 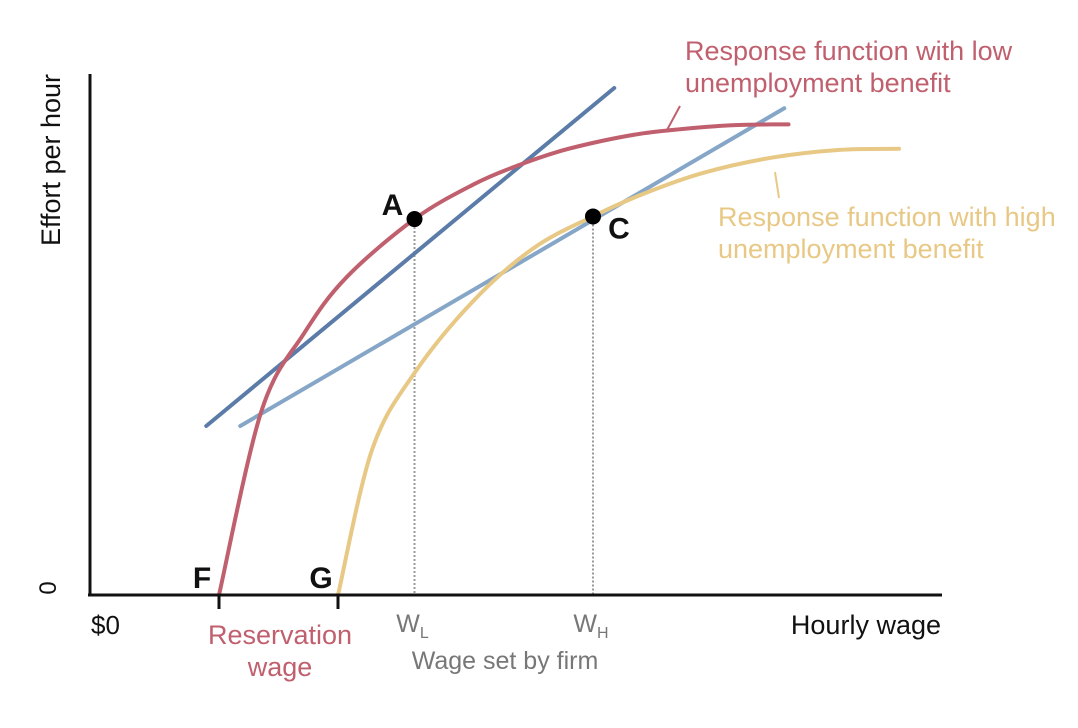 I want to click on high-benefit-curve-label-line1: Response function with high, so click(x=887, y=217).